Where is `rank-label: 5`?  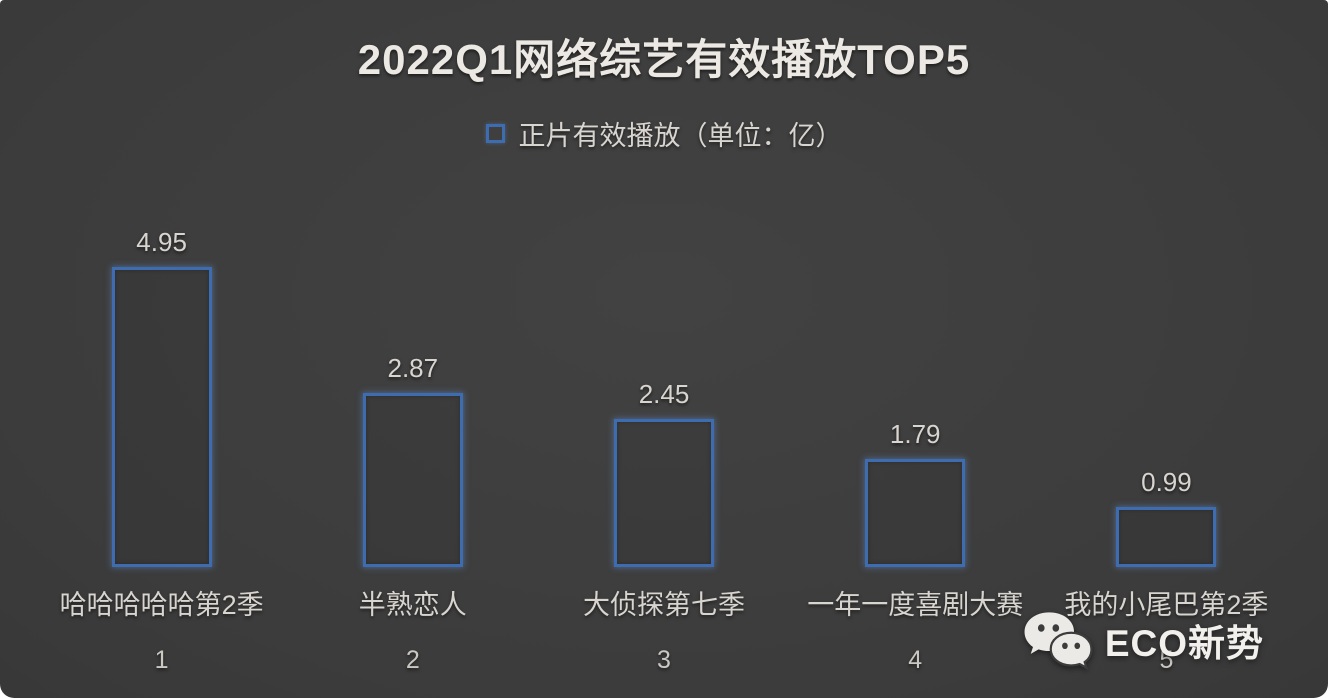 rank-label: 5 is located at coordinates (1166, 660).